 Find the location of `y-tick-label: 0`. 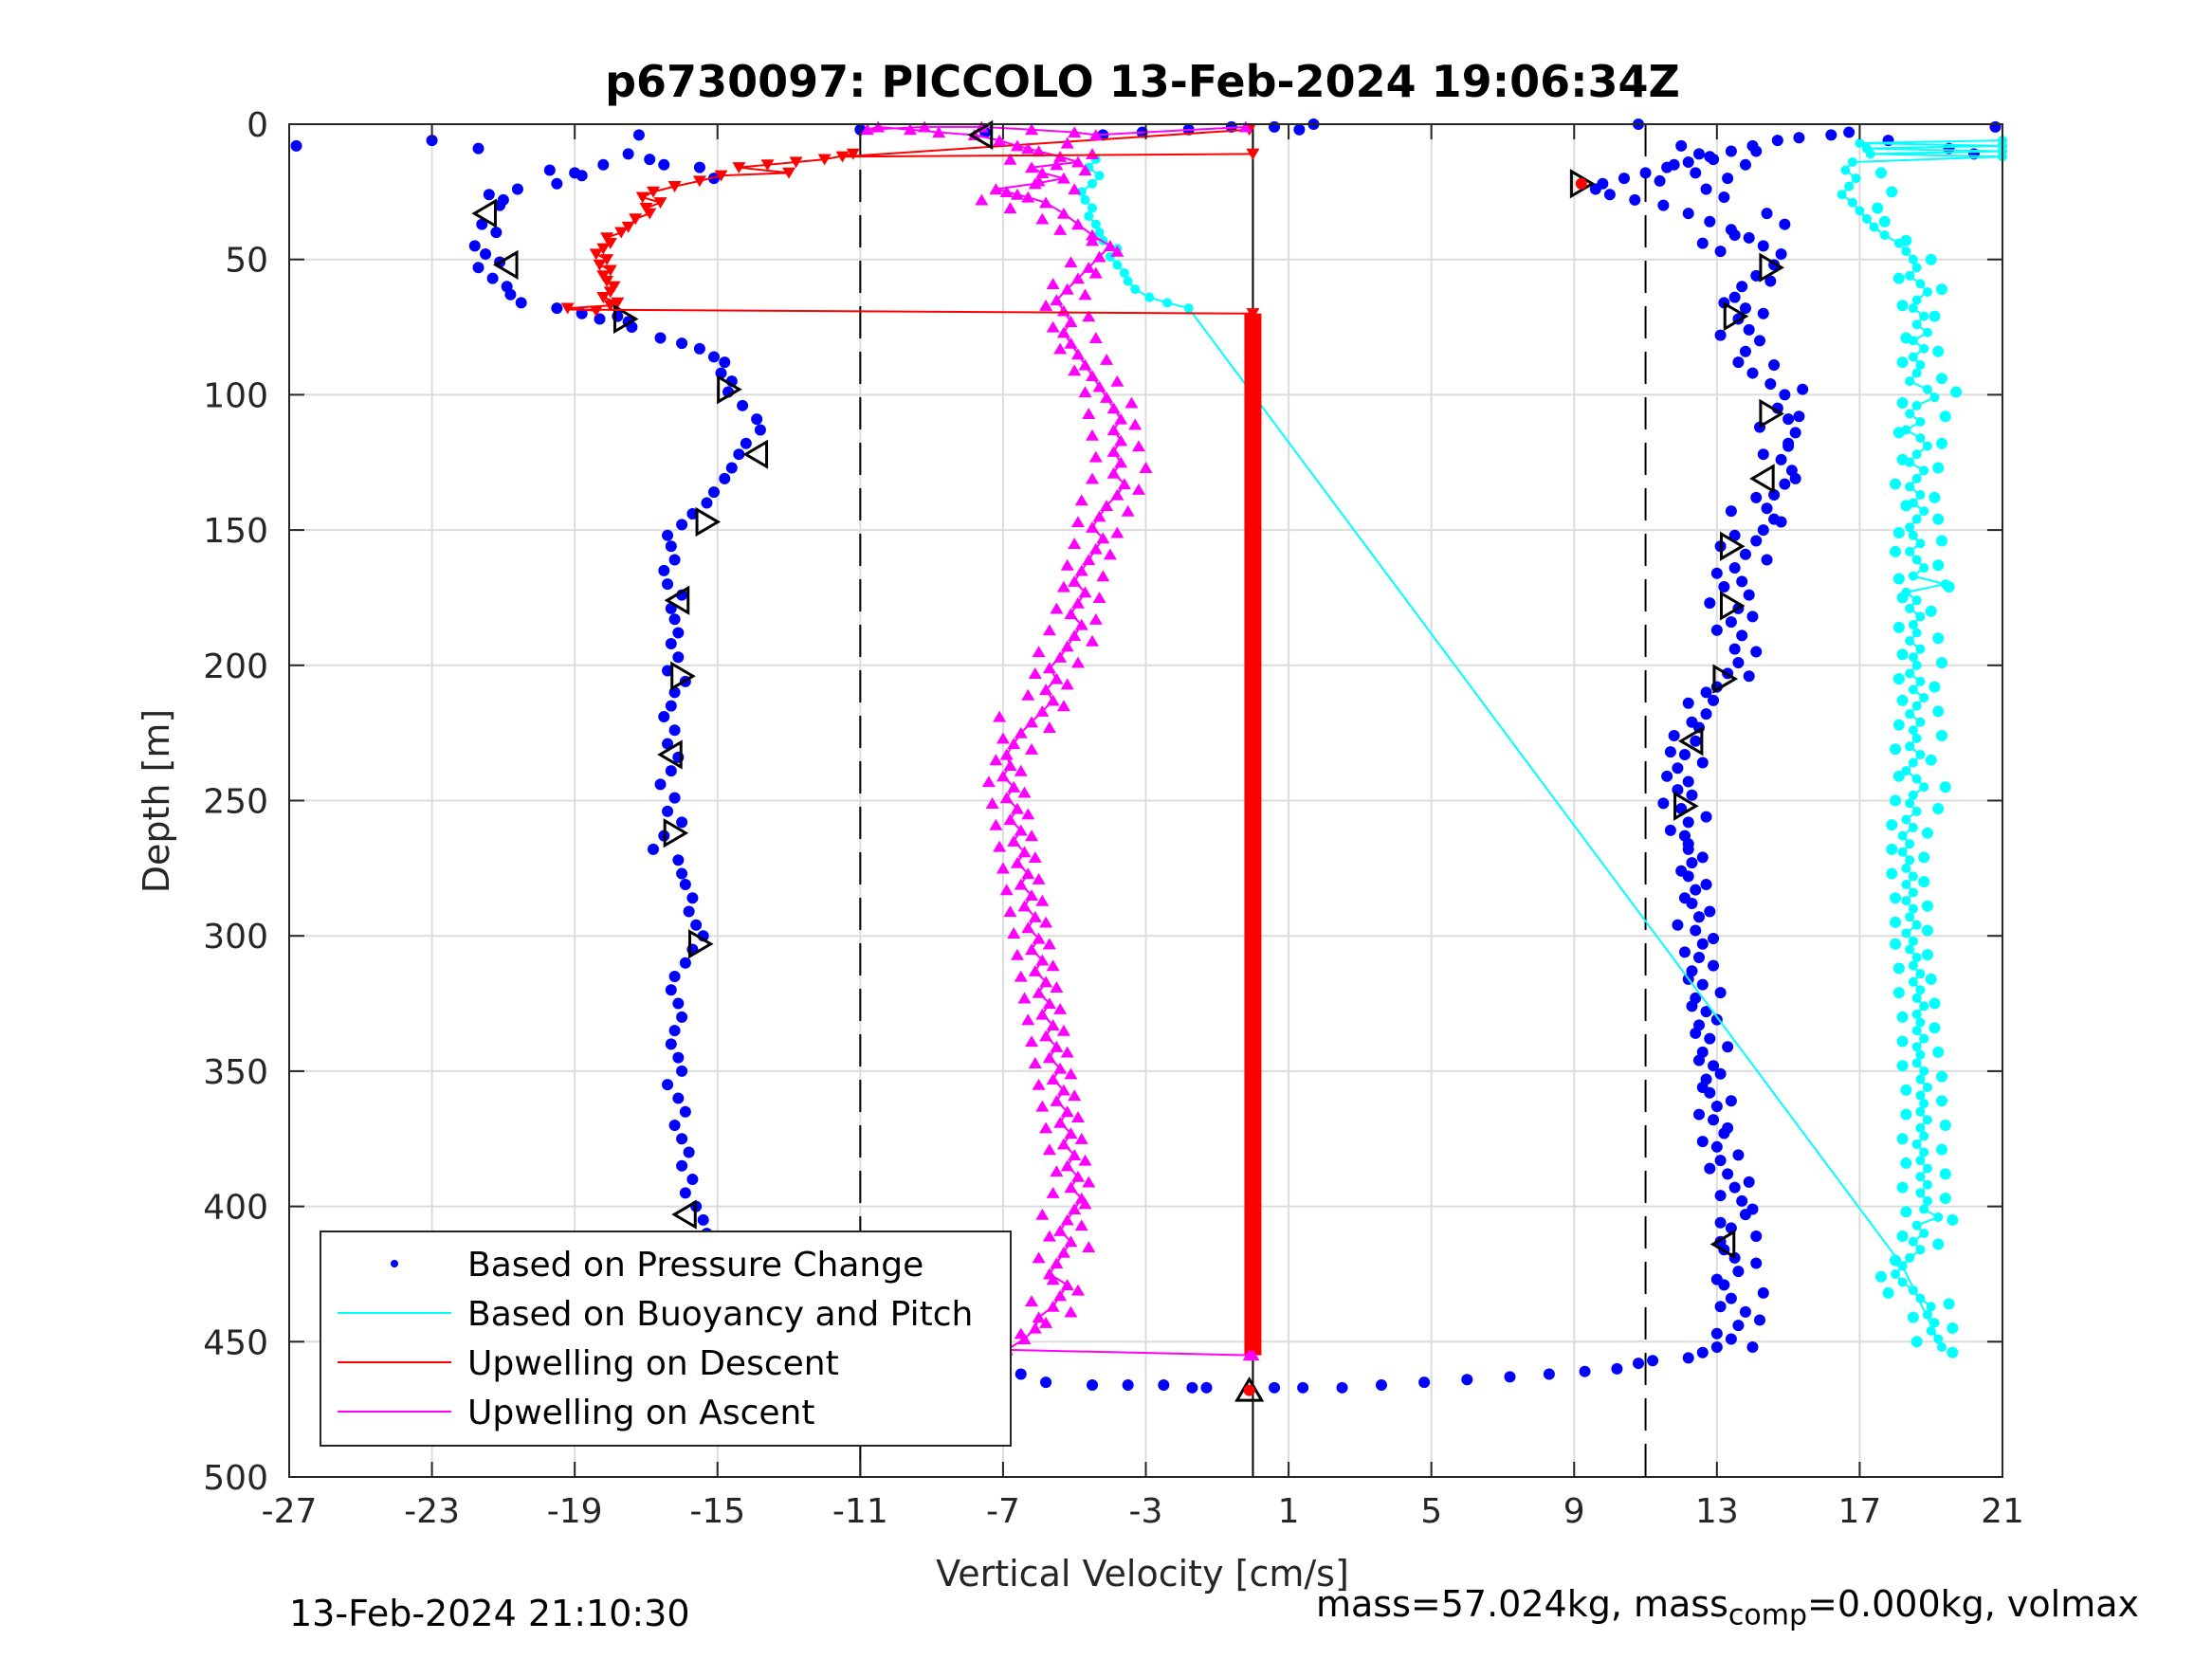

y-tick-label: 0 is located at coordinates (257, 125).